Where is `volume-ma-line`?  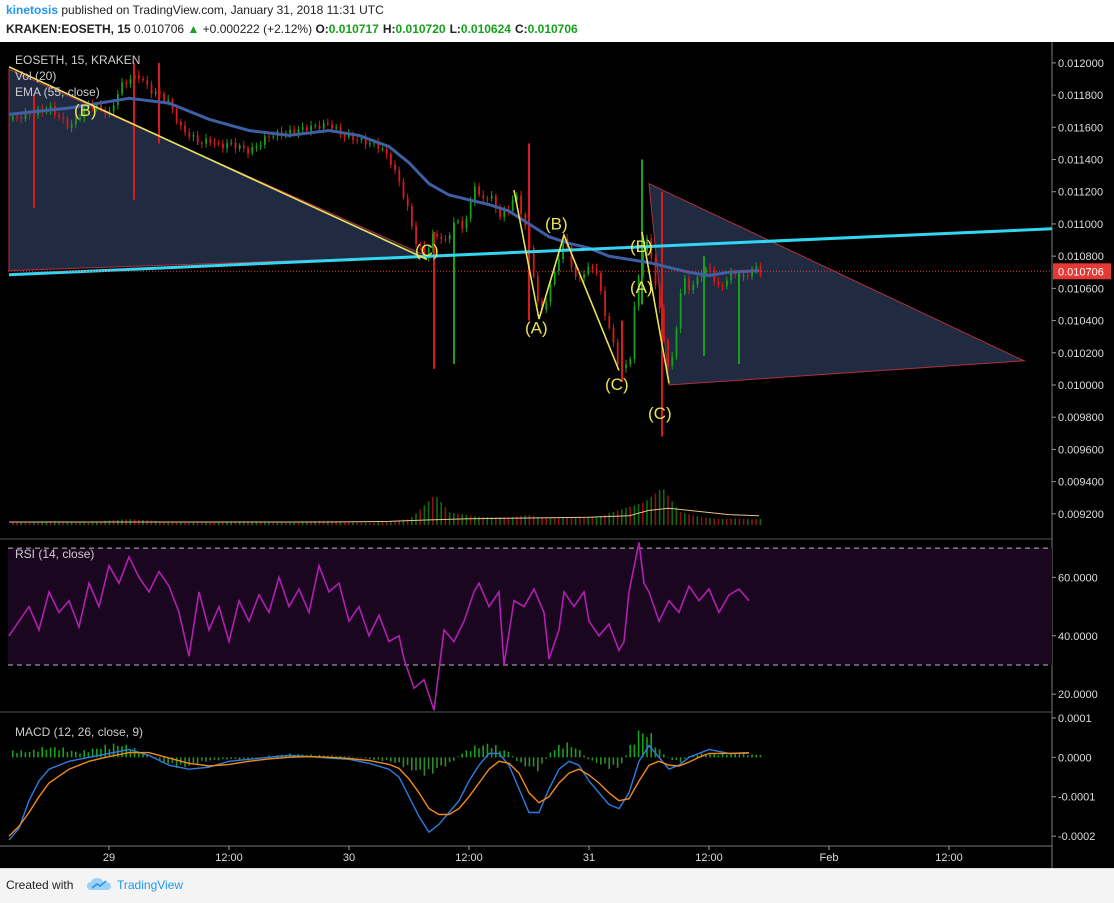
volume-ma-line is located at coordinates (384, 515).